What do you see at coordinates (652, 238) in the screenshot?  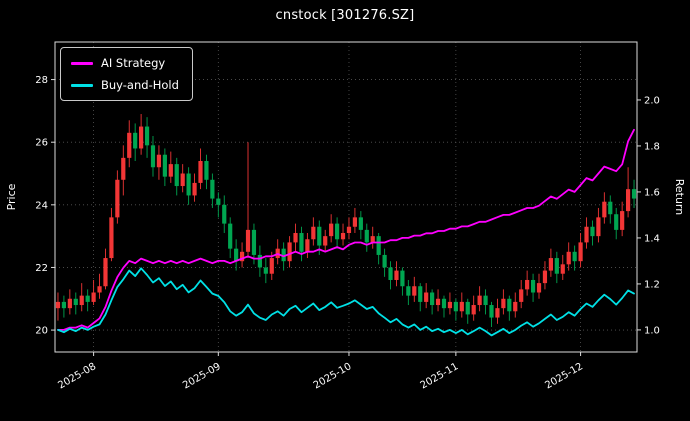 I see `svg-text: 1.4` at bounding box center [652, 238].